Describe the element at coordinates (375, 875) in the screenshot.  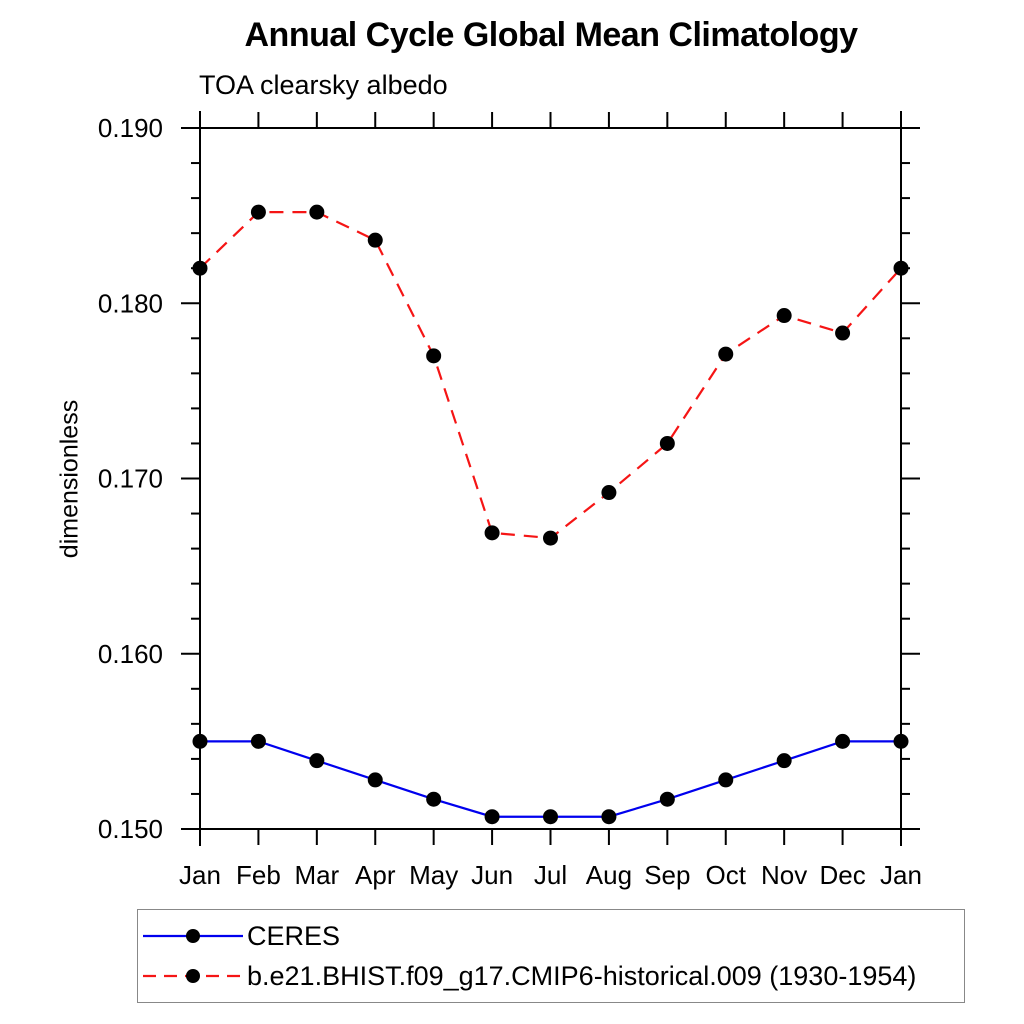
I see `x-tick-label: Apr` at that location.